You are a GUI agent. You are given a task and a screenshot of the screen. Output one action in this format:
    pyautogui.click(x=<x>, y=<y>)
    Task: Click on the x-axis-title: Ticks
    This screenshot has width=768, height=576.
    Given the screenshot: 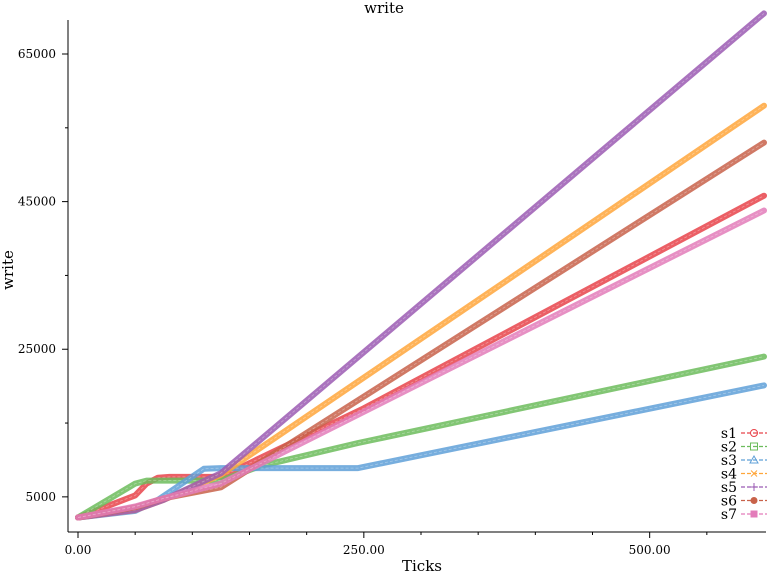 What is the action you would take?
    pyautogui.click(x=422, y=566)
    